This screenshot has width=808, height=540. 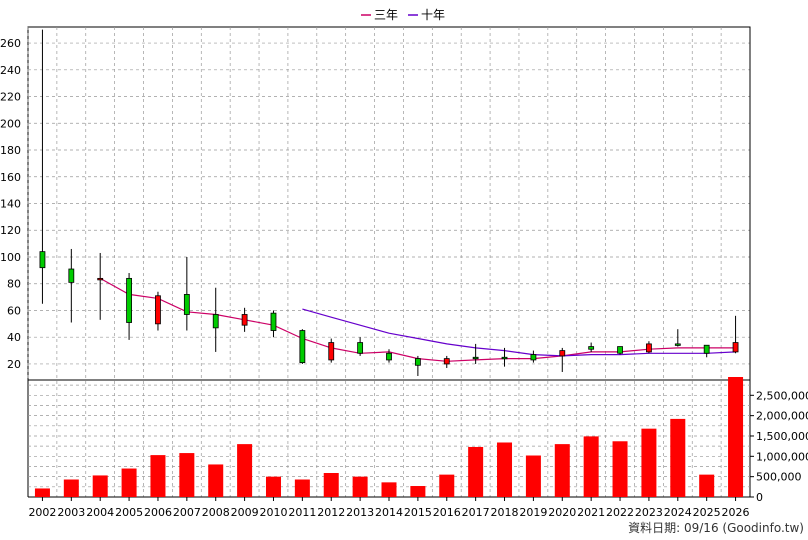 What do you see at coordinates (736, 512) in the screenshot?
I see `x-tick-label: 2026` at bounding box center [736, 512].